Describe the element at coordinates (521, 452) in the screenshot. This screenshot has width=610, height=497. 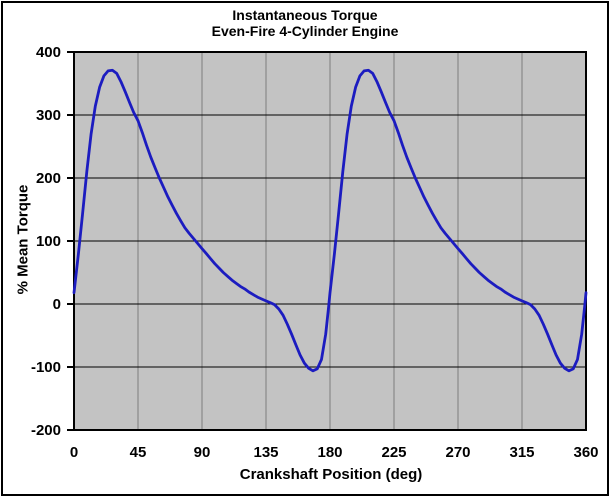
I see `x-tick-label: 315` at that location.